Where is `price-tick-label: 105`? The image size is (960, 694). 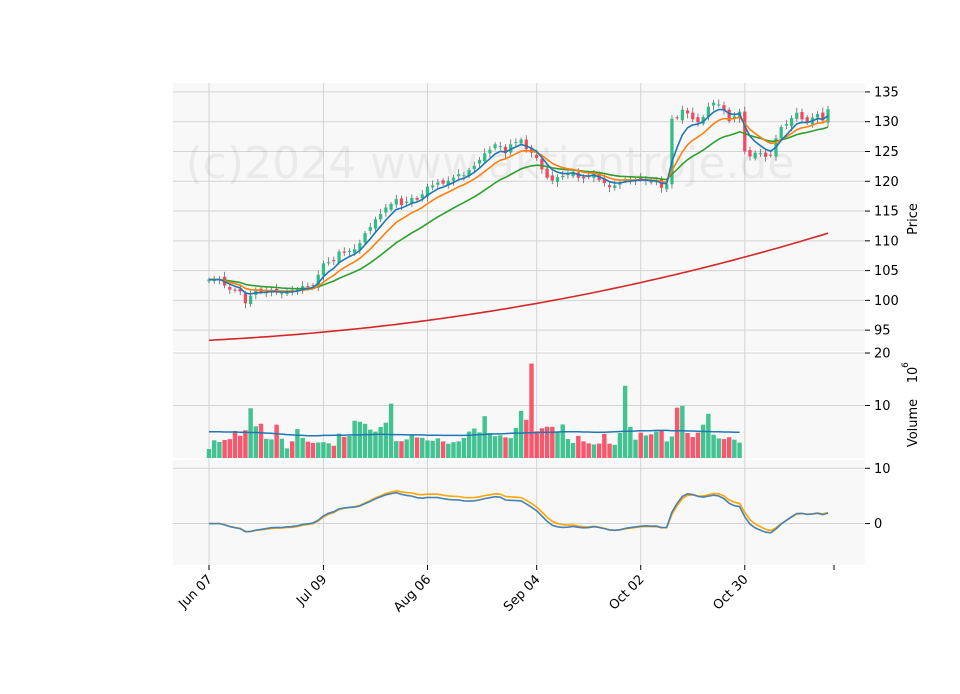
price-tick-label: 105 is located at coordinates (886, 271).